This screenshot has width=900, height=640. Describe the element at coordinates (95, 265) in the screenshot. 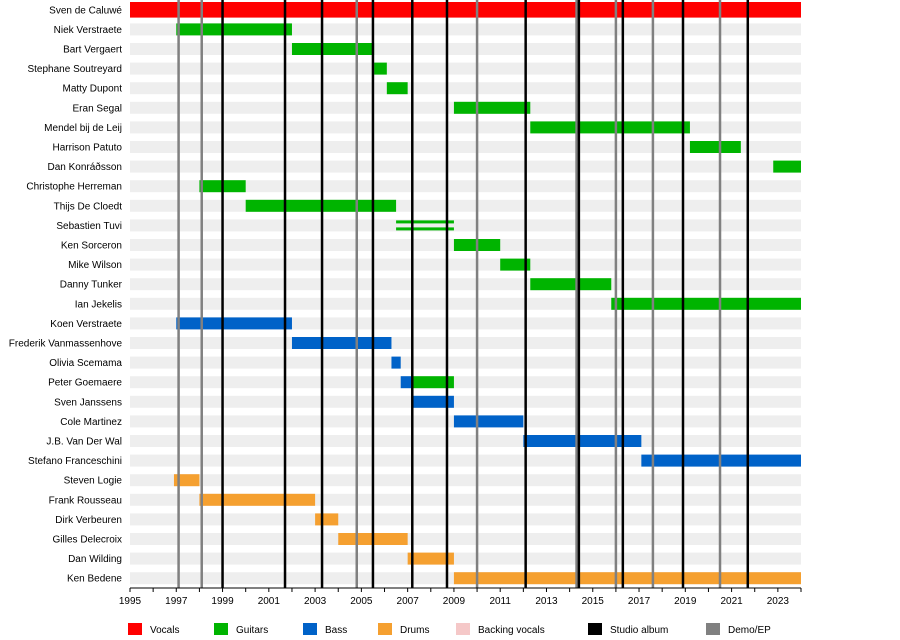

I see `member-label: Mike Wilson` at that location.